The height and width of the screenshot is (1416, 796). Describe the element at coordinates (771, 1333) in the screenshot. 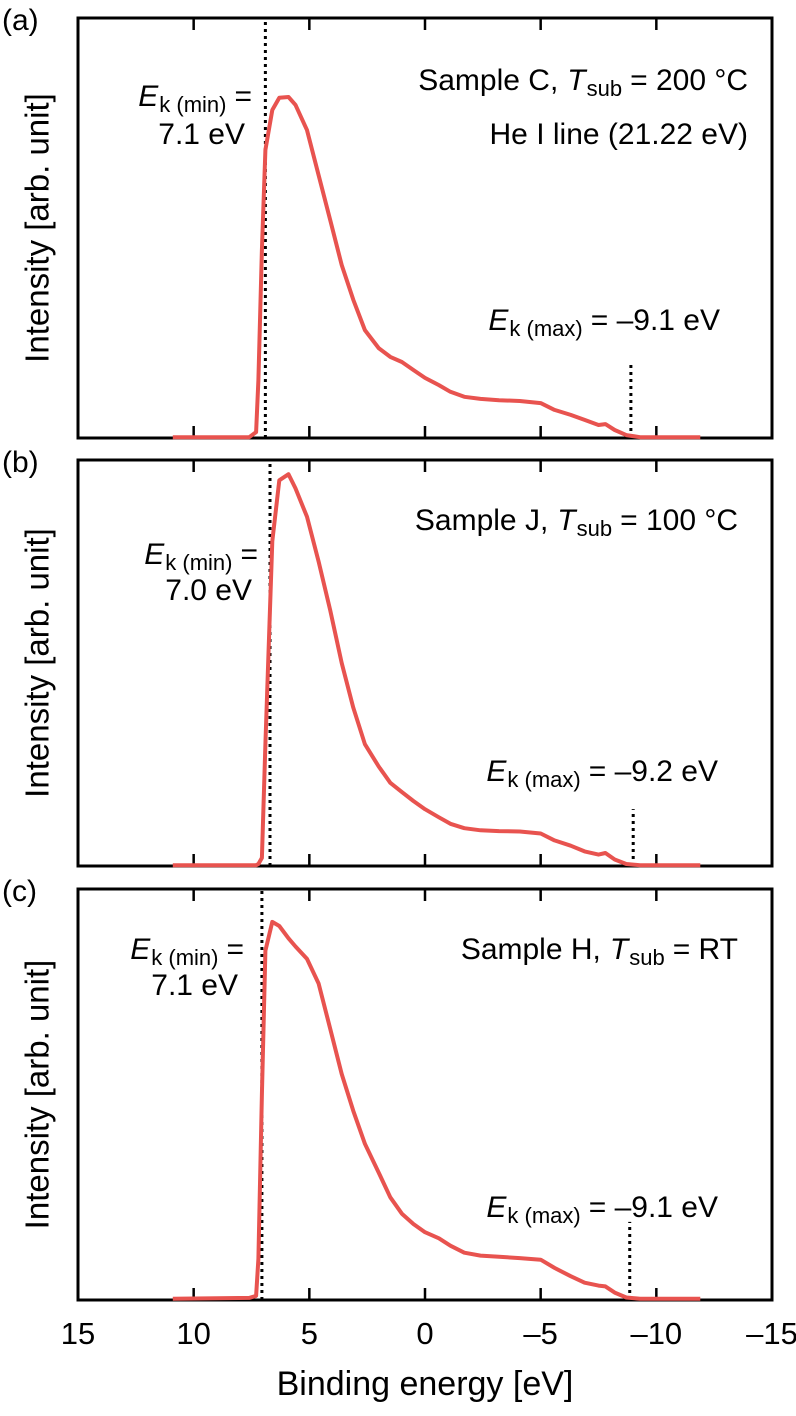

I see `x-tick-label: –15` at that location.